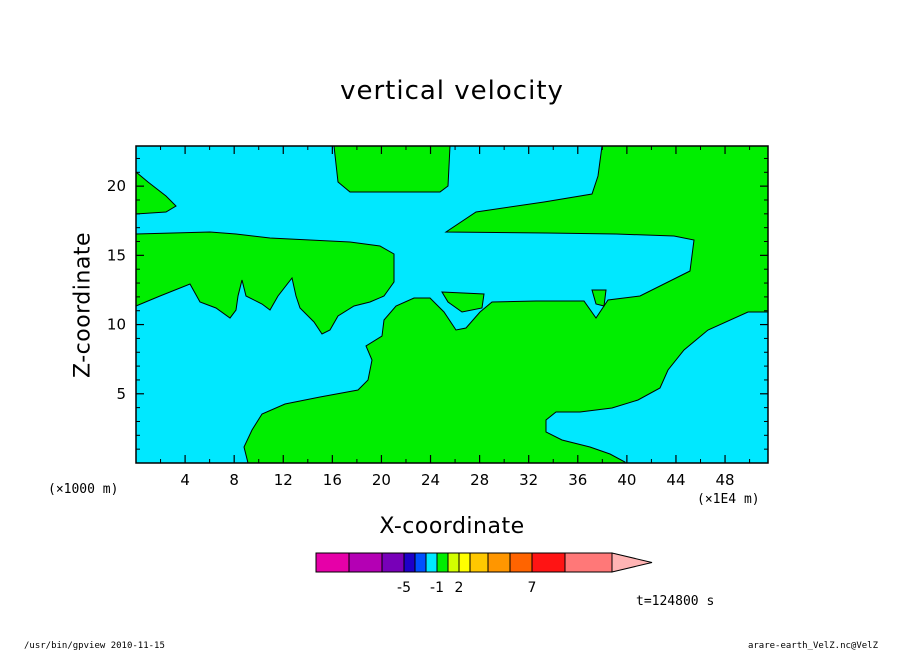 This screenshot has height=654, width=904. What do you see at coordinates (532, 588) in the screenshot?
I see `colorbar-label: 7` at bounding box center [532, 588].